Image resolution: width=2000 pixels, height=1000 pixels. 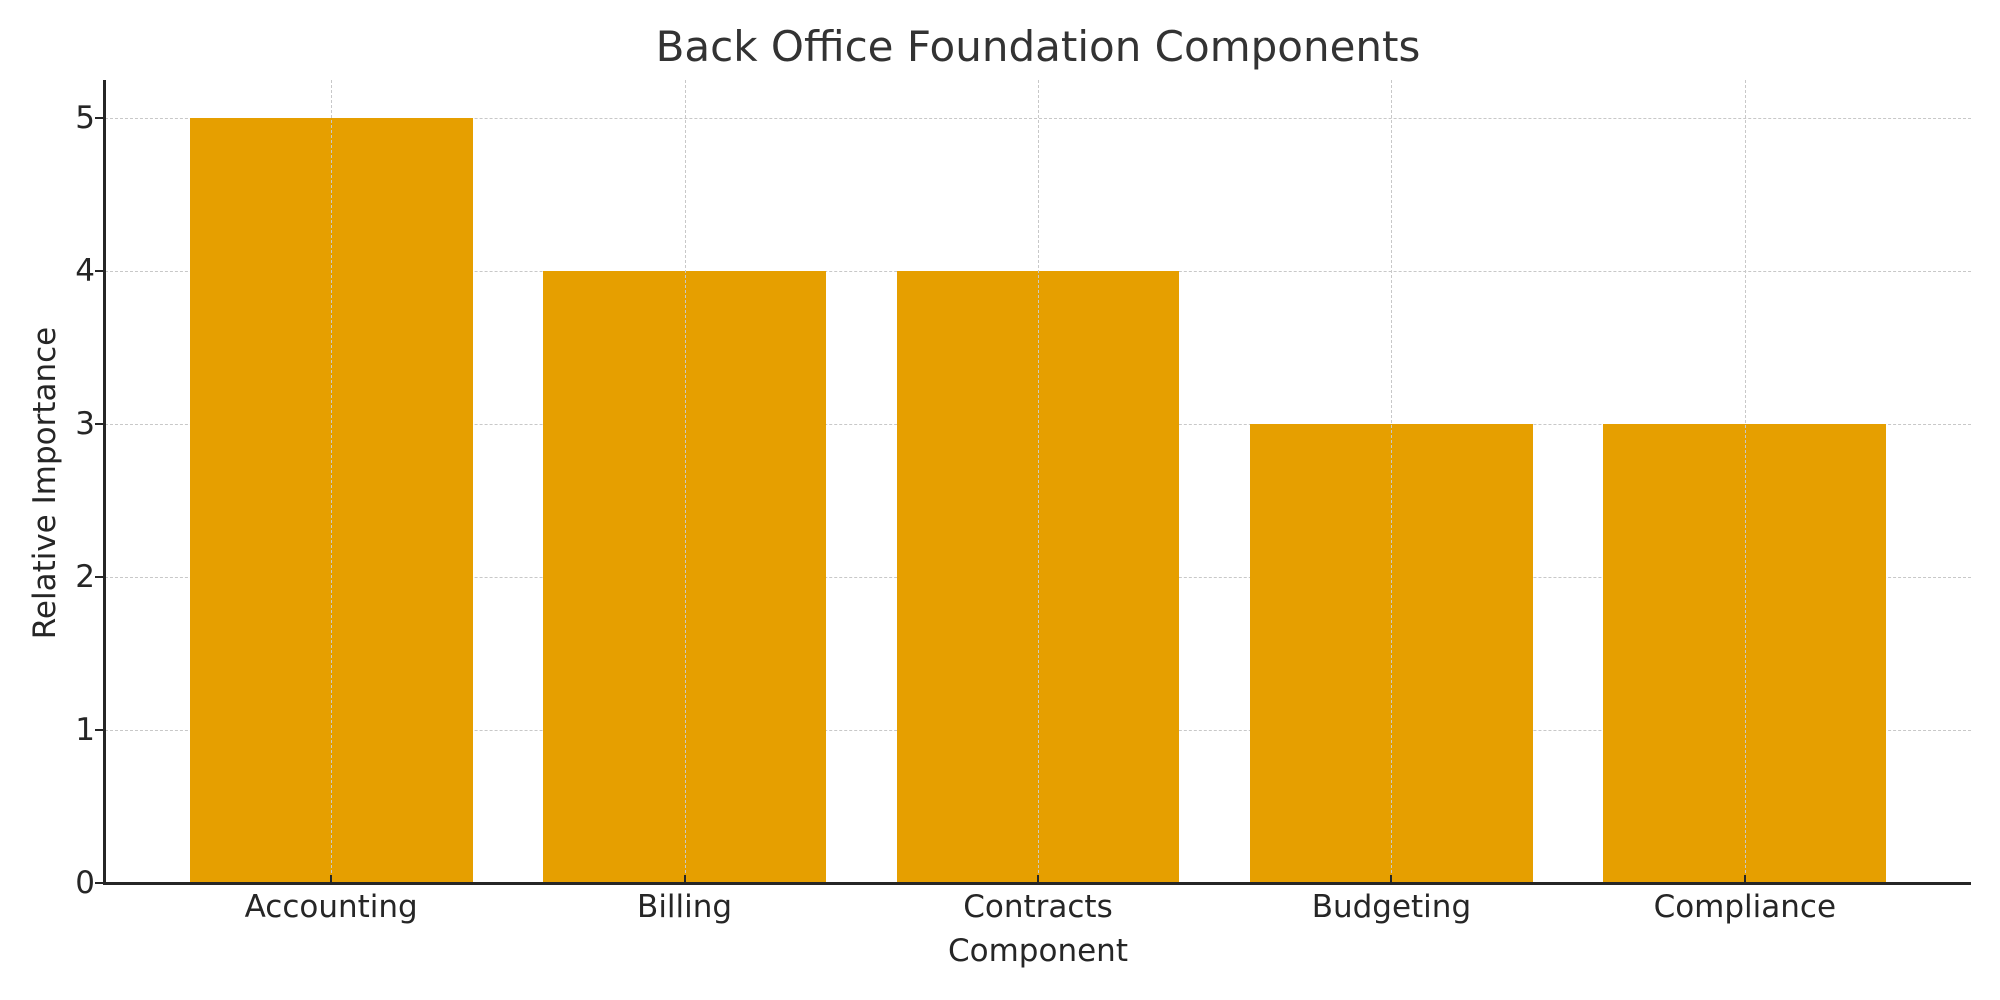 I want to click on y-tick-label: 1, so click(x=85, y=730).